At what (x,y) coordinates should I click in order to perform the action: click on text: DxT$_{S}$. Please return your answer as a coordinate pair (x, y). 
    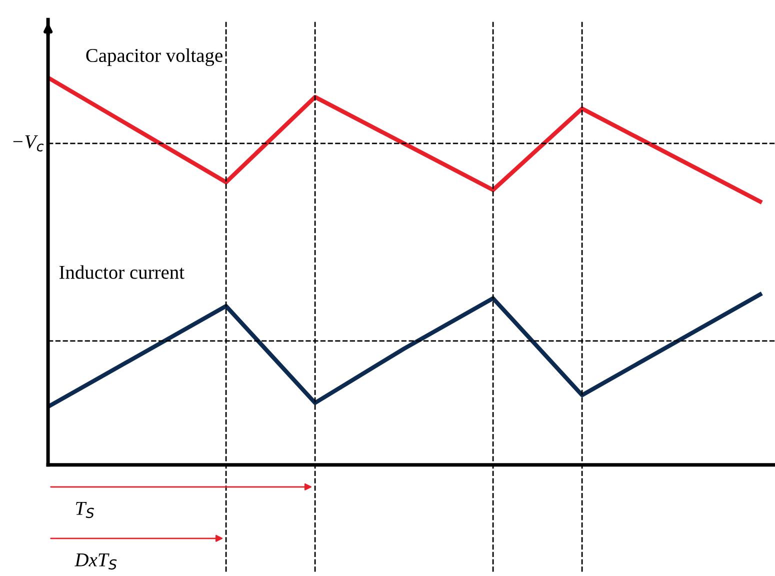
    Looking at the image, I should click on (95, 561).